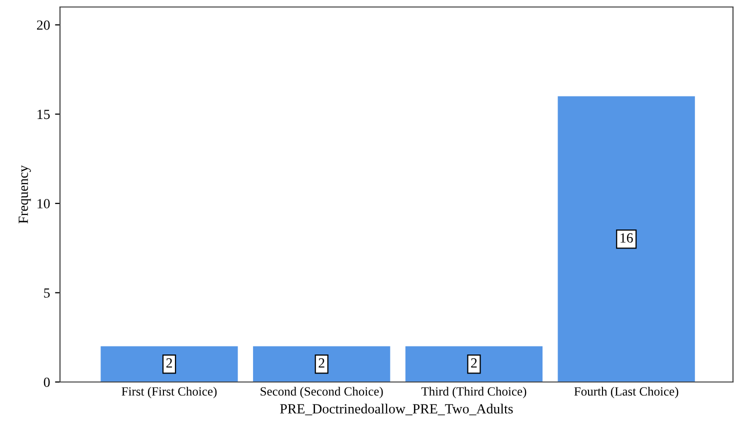 The image size is (735, 445). What do you see at coordinates (44, 203) in the screenshot?
I see `y-tick-label: 10` at bounding box center [44, 203].